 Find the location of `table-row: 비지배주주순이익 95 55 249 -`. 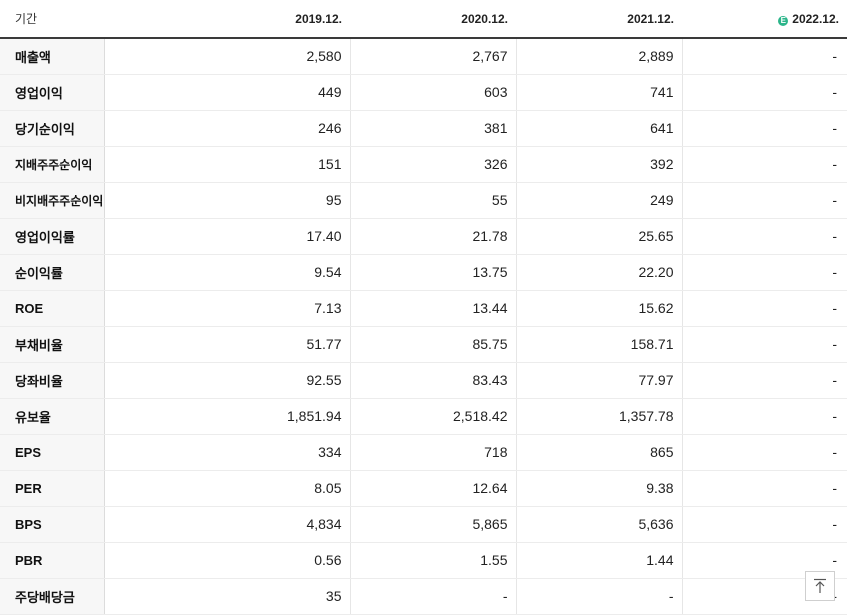

table-row: 비지배주주순이익 95 55 249 - is located at coordinates (423, 200).